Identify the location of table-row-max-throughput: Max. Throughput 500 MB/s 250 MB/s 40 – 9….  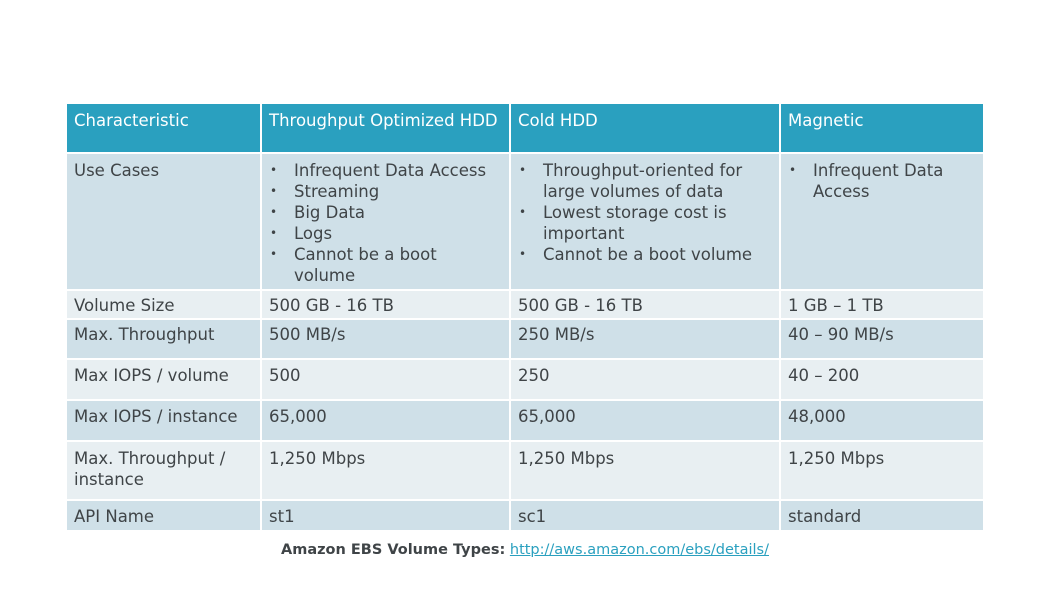
(525, 338).